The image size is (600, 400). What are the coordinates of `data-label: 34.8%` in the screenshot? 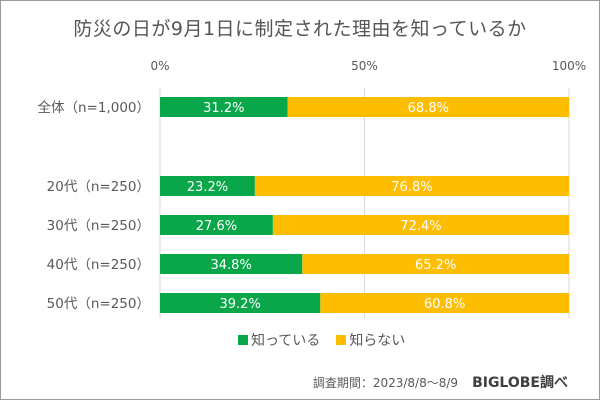 It's located at (231, 265).